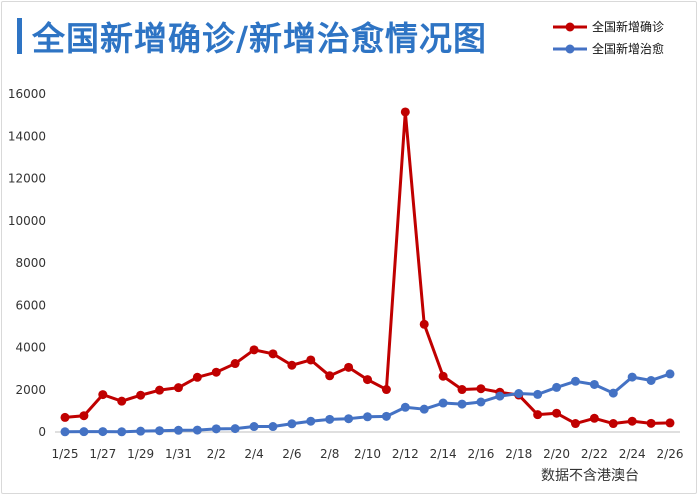 This screenshot has height=497, width=700. Describe the element at coordinates (30, 305) in the screenshot. I see `y-tick-label: 6000` at that location.